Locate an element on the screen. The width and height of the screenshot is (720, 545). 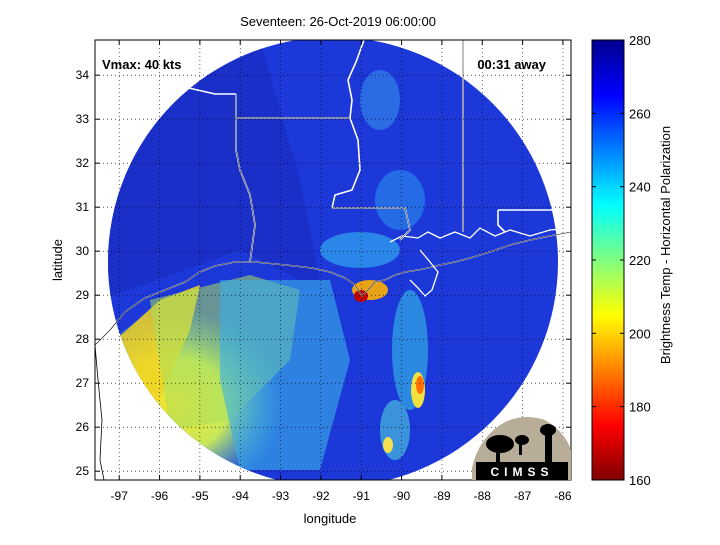
cimss-logo: CIMSS is located at coordinates (521, 448).